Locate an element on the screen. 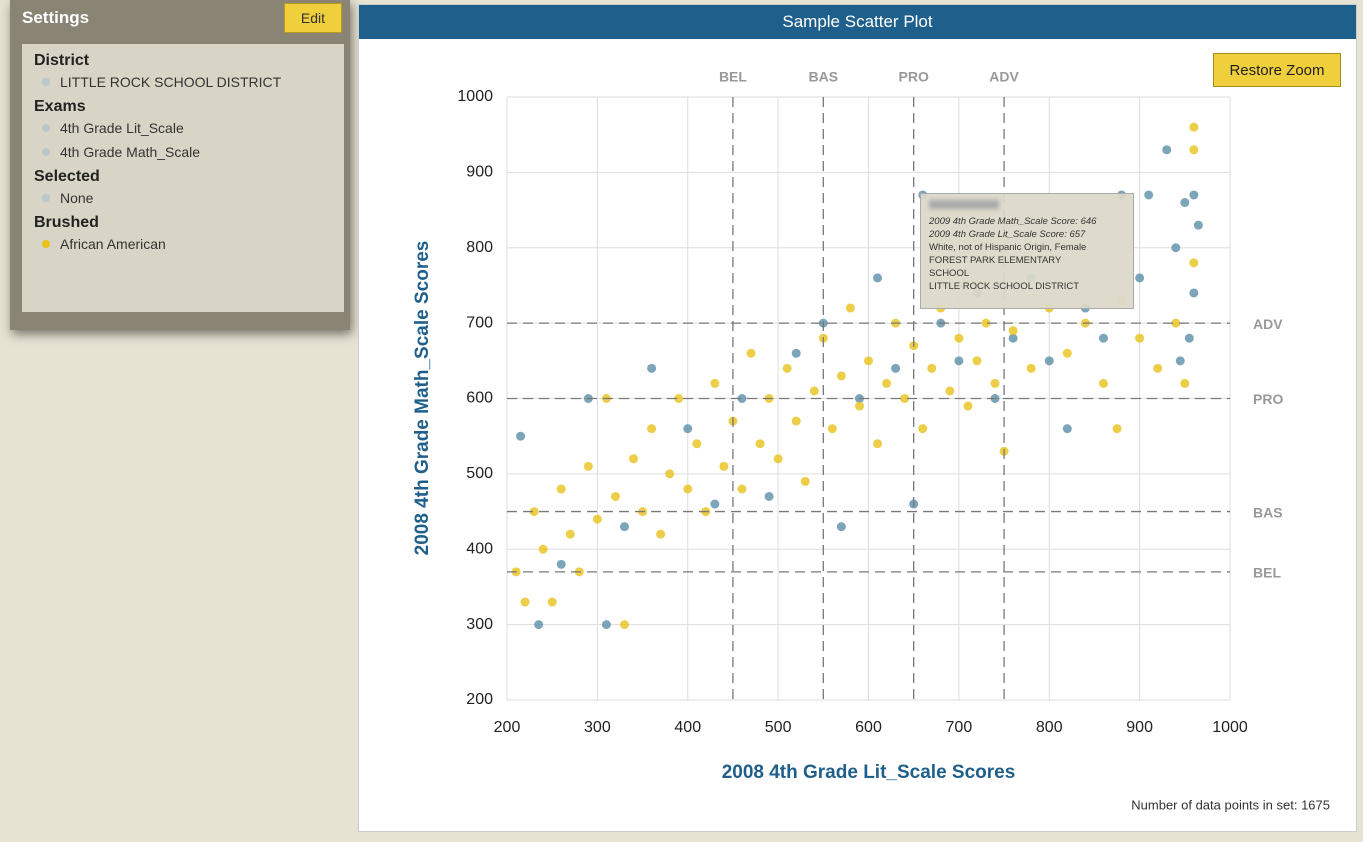 Image resolution: width=1363 pixels, height=842 pixels. item-text: African American is located at coordinates (113, 244).